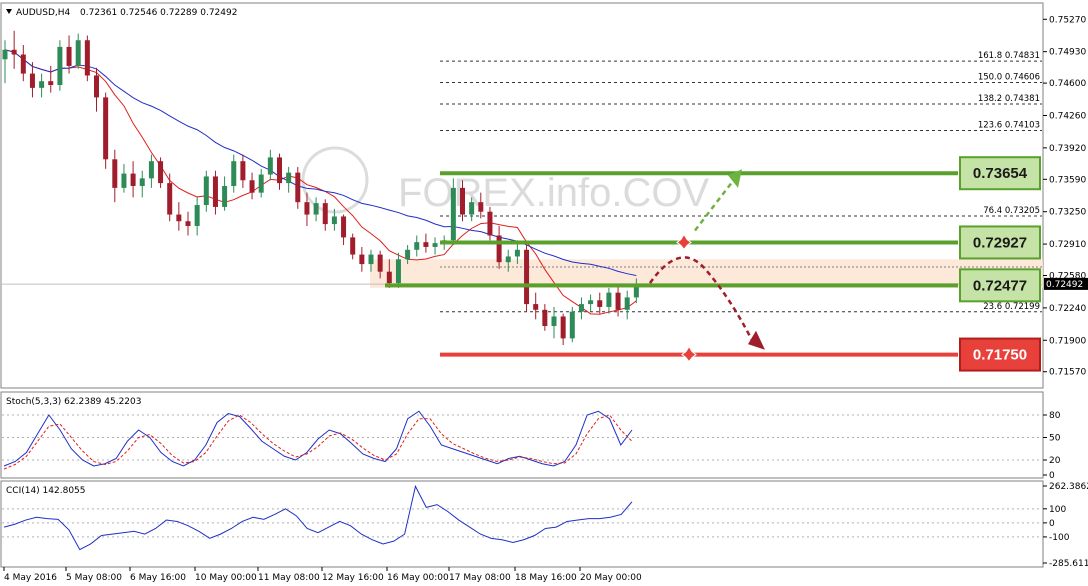 This screenshot has width=1088, height=586. Describe the element at coordinates (1067, 341) in the screenshot. I see `price-axis-label: 0.71900` at that location.